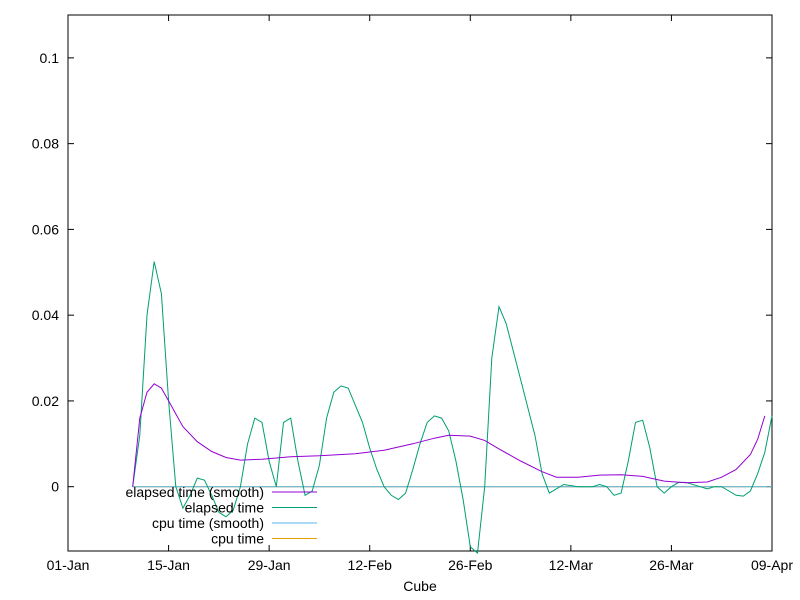  What do you see at coordinates (772, 565) in the screenshot?
I see `x-tick-label: 09-Apr` at bounding box center [772, 565].